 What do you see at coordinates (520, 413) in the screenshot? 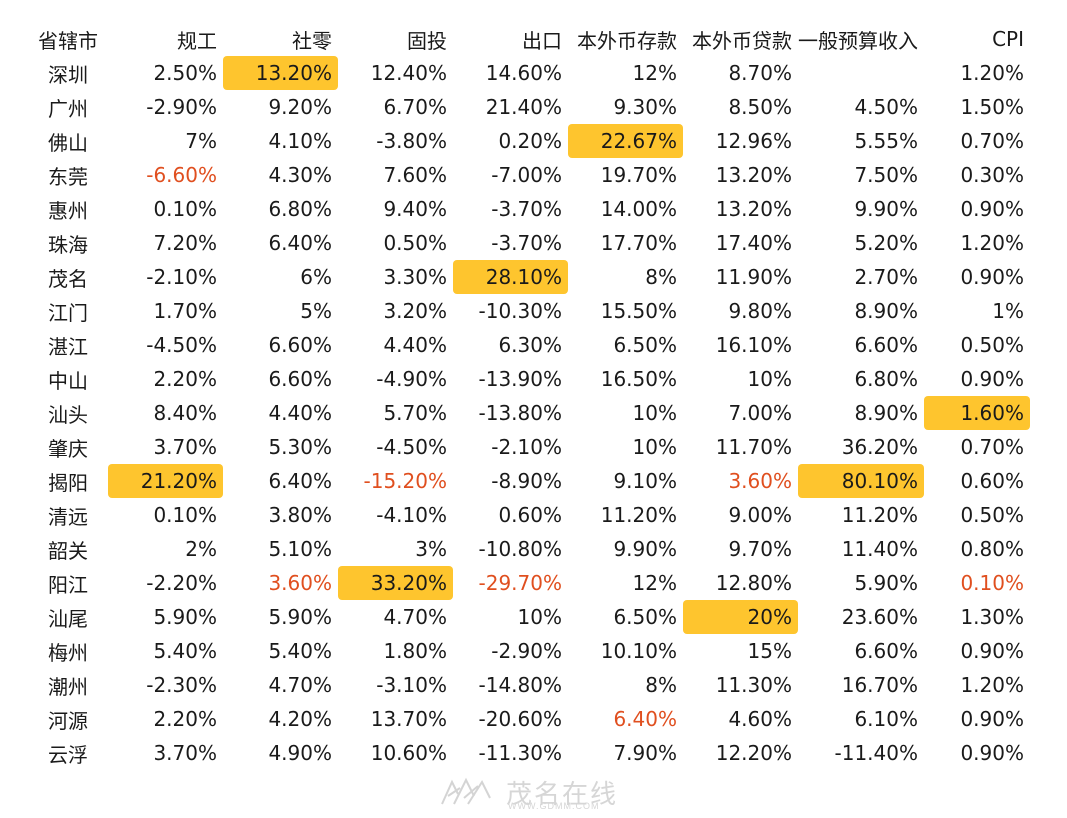
I see `value-cell: -13.80%` at bounding box center [520, 413].